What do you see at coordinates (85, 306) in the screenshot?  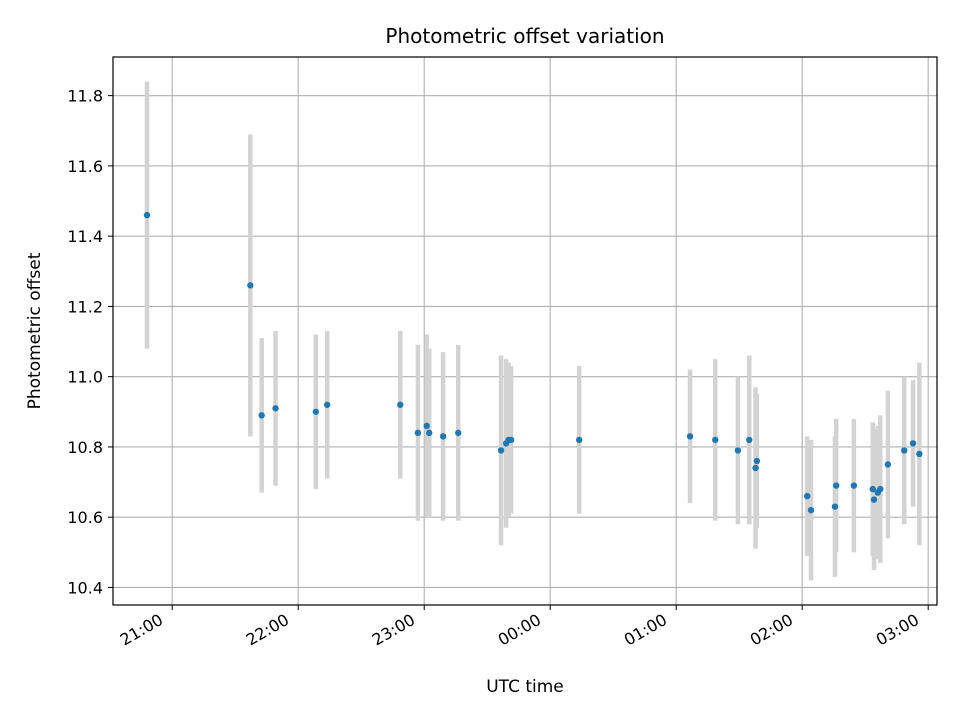 I see `y-tick-label: 11.2` at bounding box center [85, 306].